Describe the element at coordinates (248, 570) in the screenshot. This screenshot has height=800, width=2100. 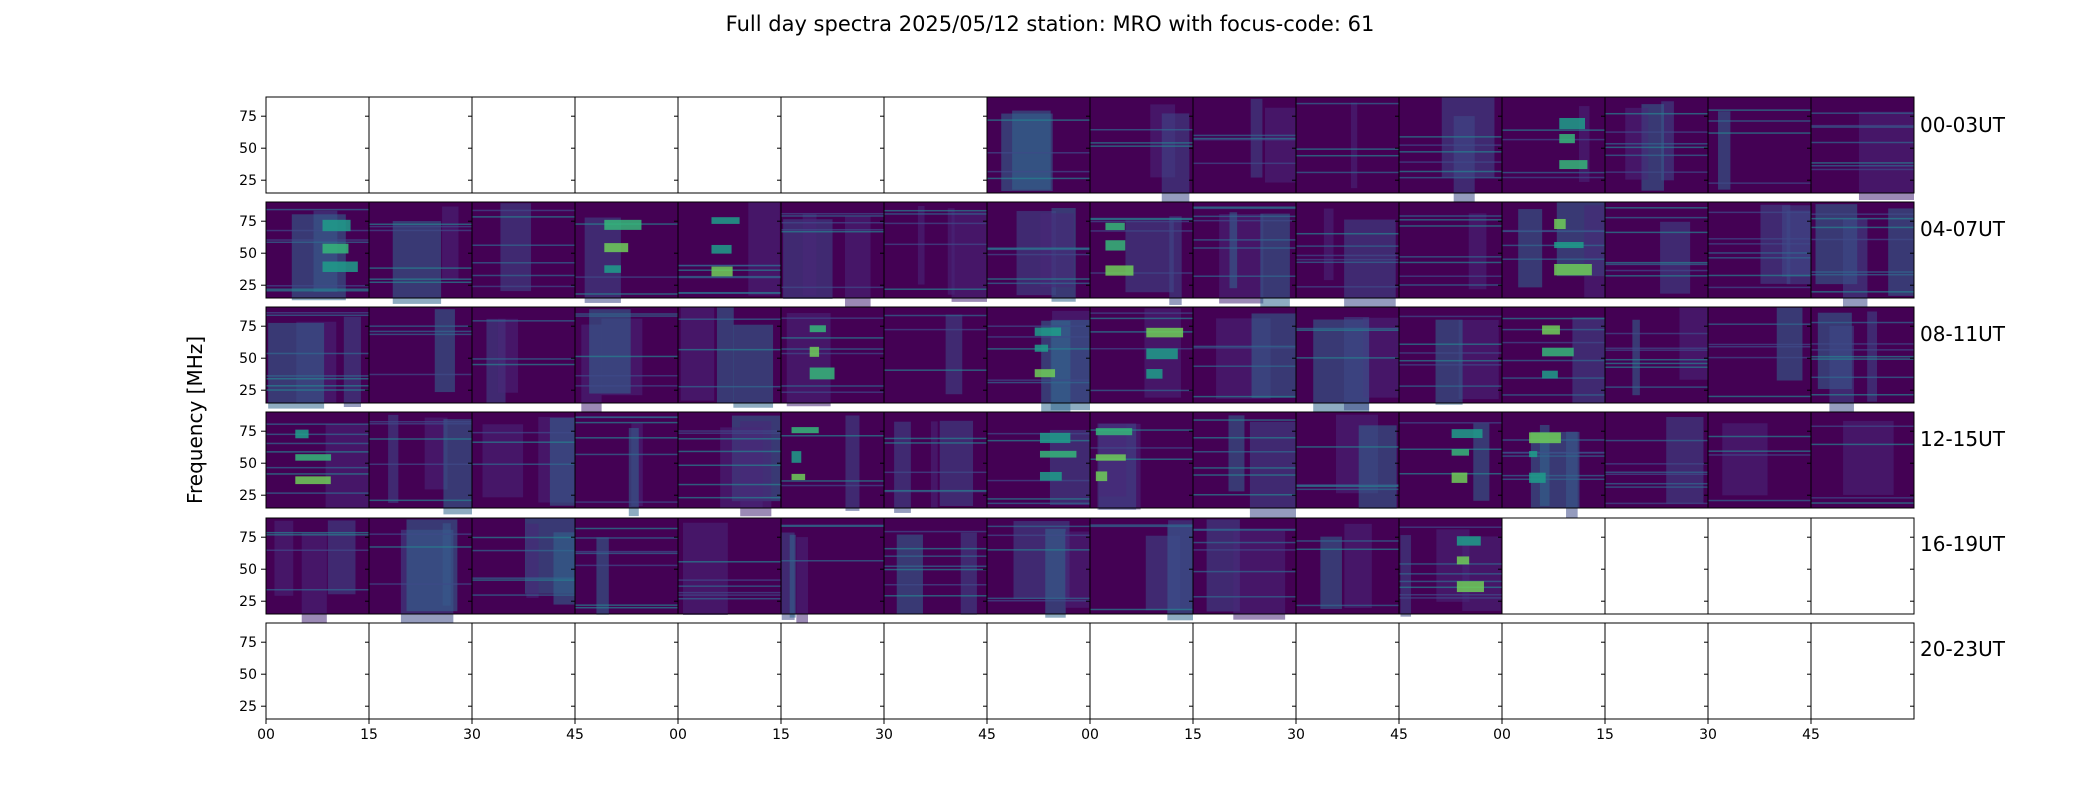
I see `y-tick-label: 50` at that location.